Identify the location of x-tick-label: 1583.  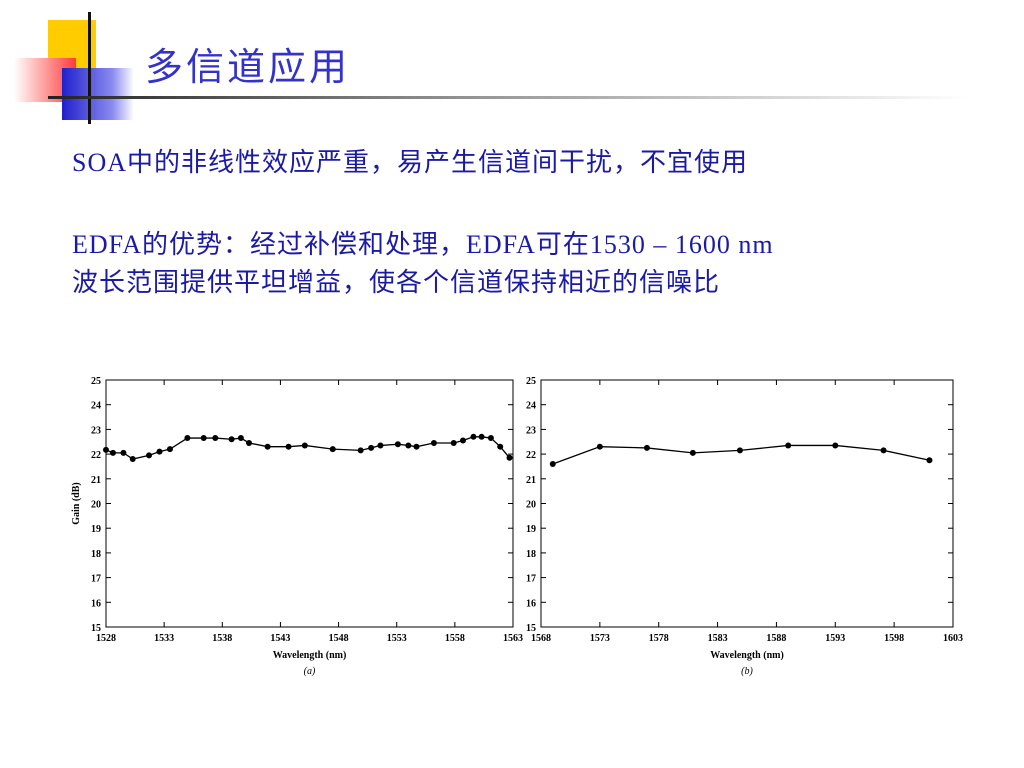
(718, 638).